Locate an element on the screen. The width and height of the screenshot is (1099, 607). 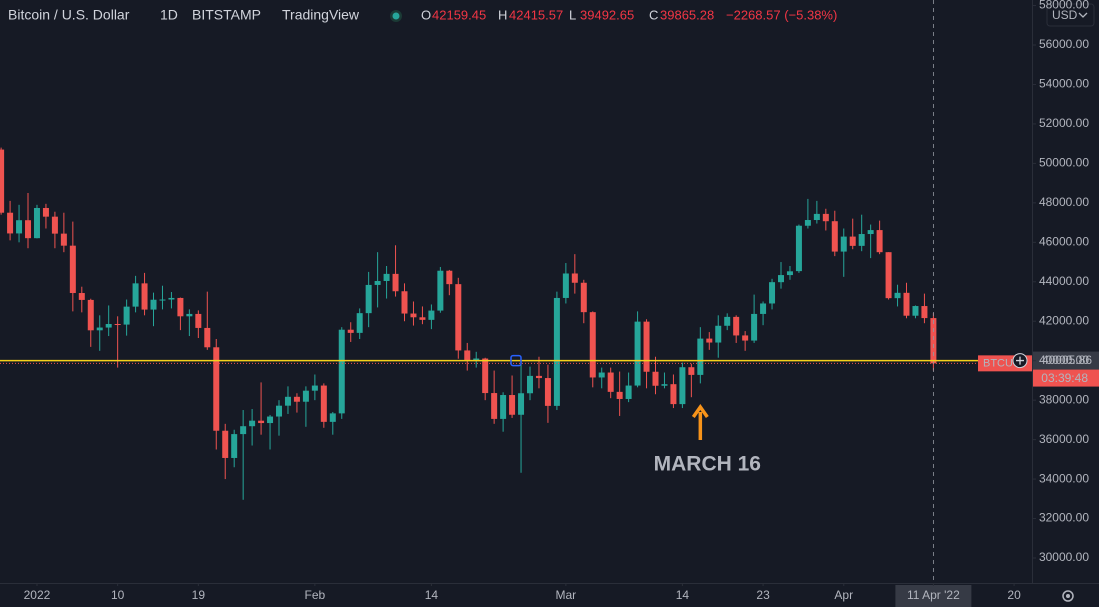
crosshair-price: 40005.86 is located at coordinates (1067, 360).